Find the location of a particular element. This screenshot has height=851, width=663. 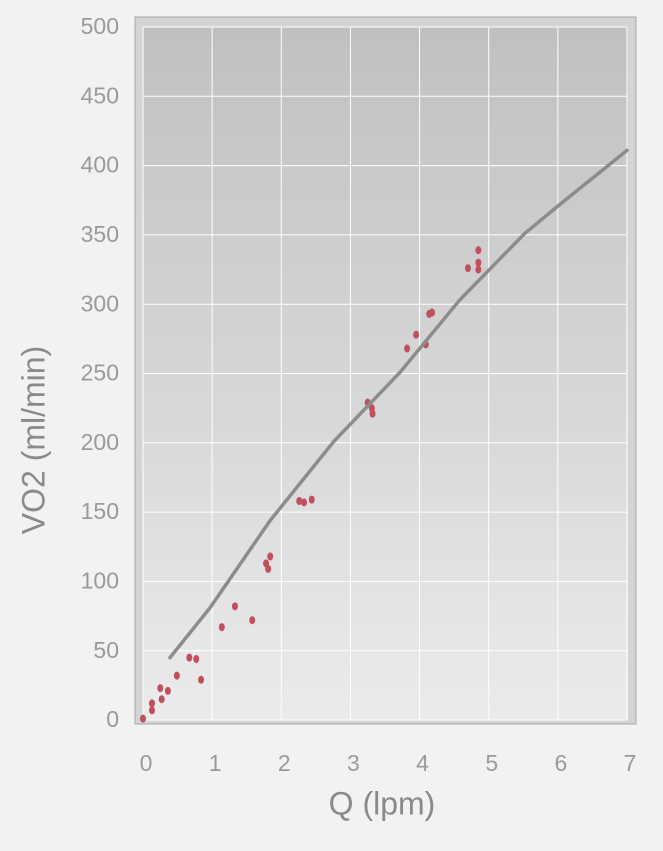

x-tick-label: 6 is located at coordinates (560, 763).